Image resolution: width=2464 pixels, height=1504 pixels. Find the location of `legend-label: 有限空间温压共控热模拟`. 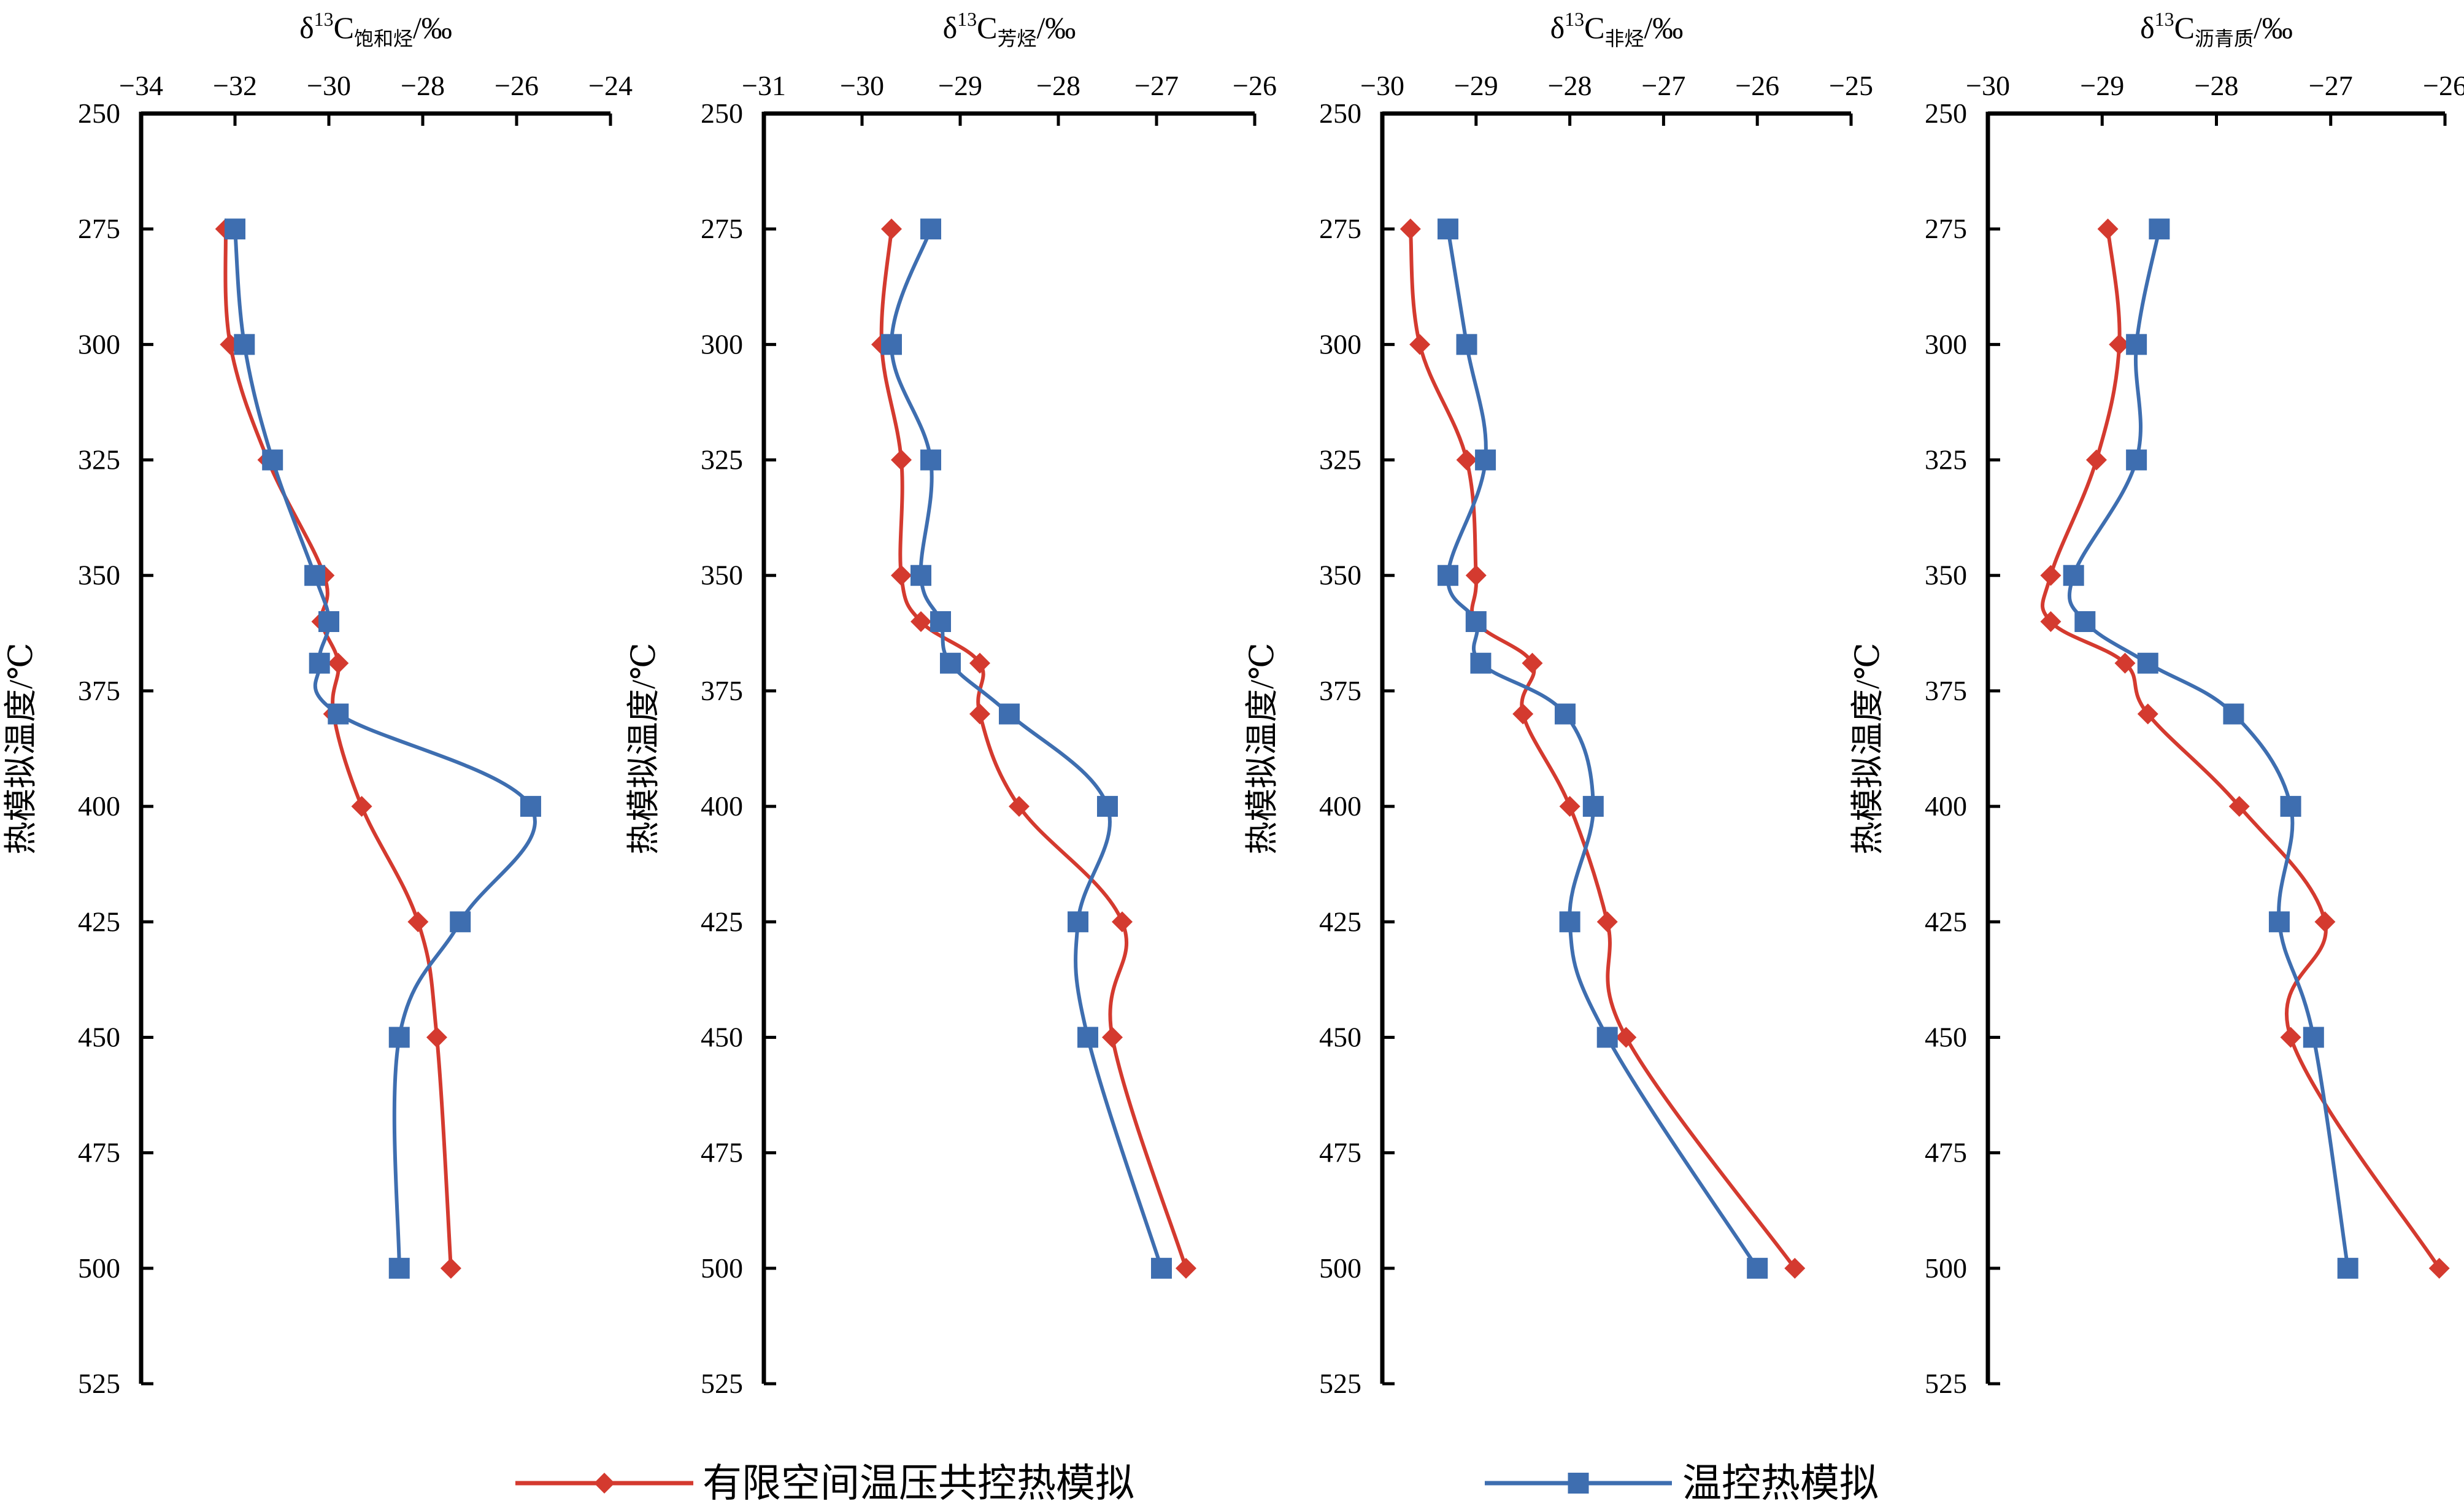

legend-label: 有限空间温压共控热模拟 is located at coordinates (918, 1483).